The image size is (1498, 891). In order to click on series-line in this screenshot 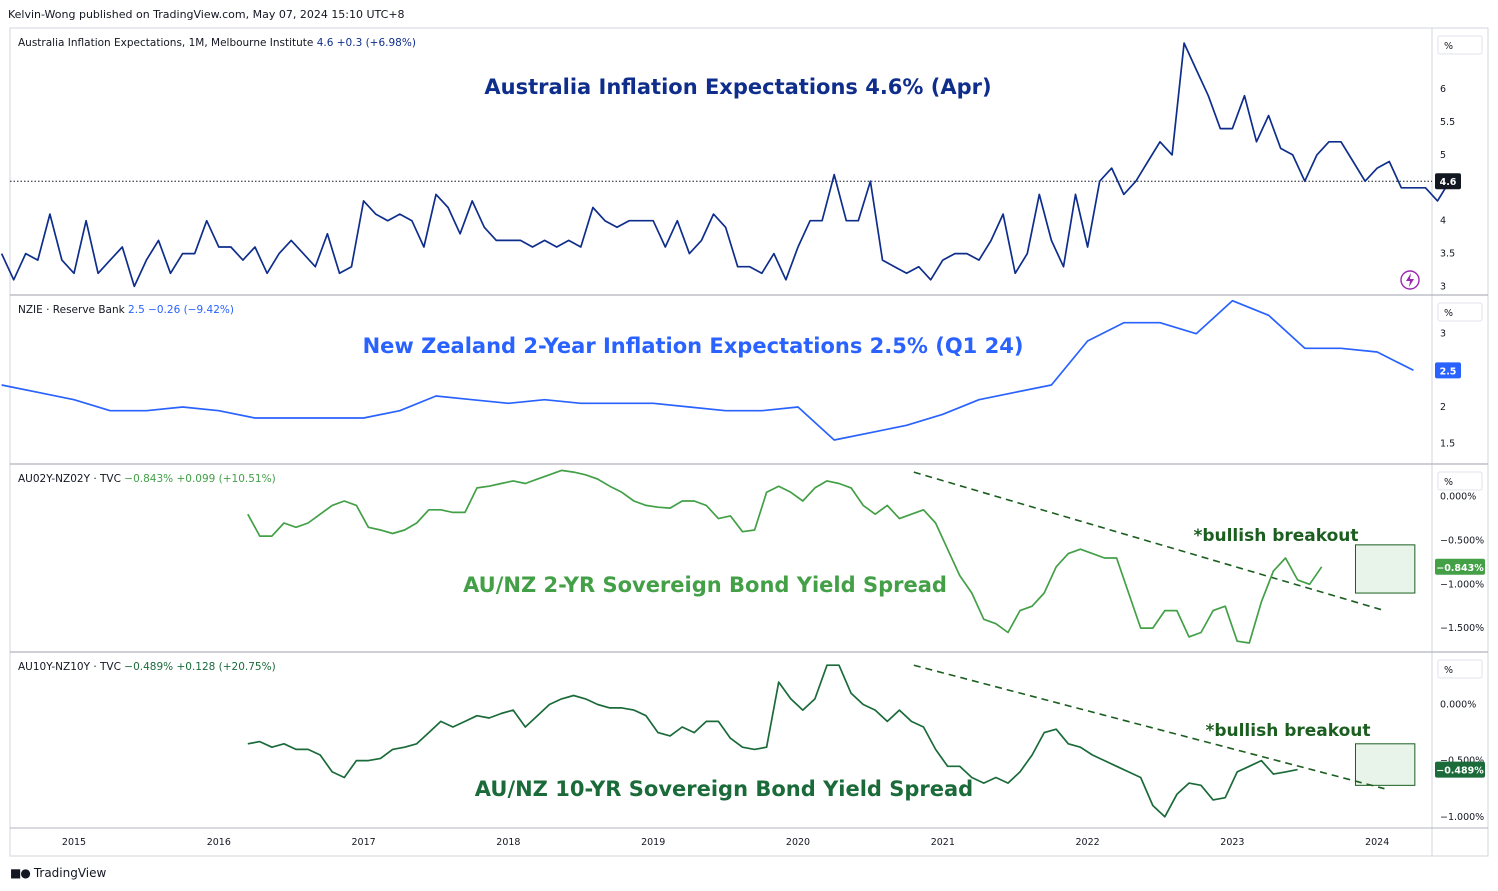, I will do `click(785, 556)`.